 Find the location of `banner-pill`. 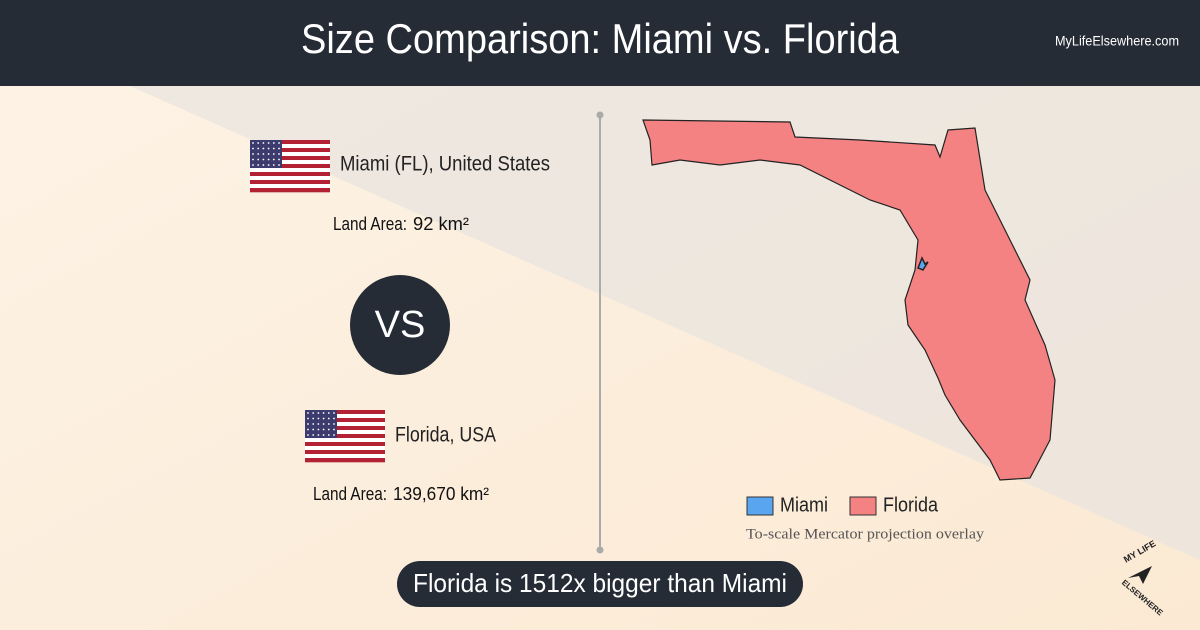

banner-pill is located at coordinates (600, 584).